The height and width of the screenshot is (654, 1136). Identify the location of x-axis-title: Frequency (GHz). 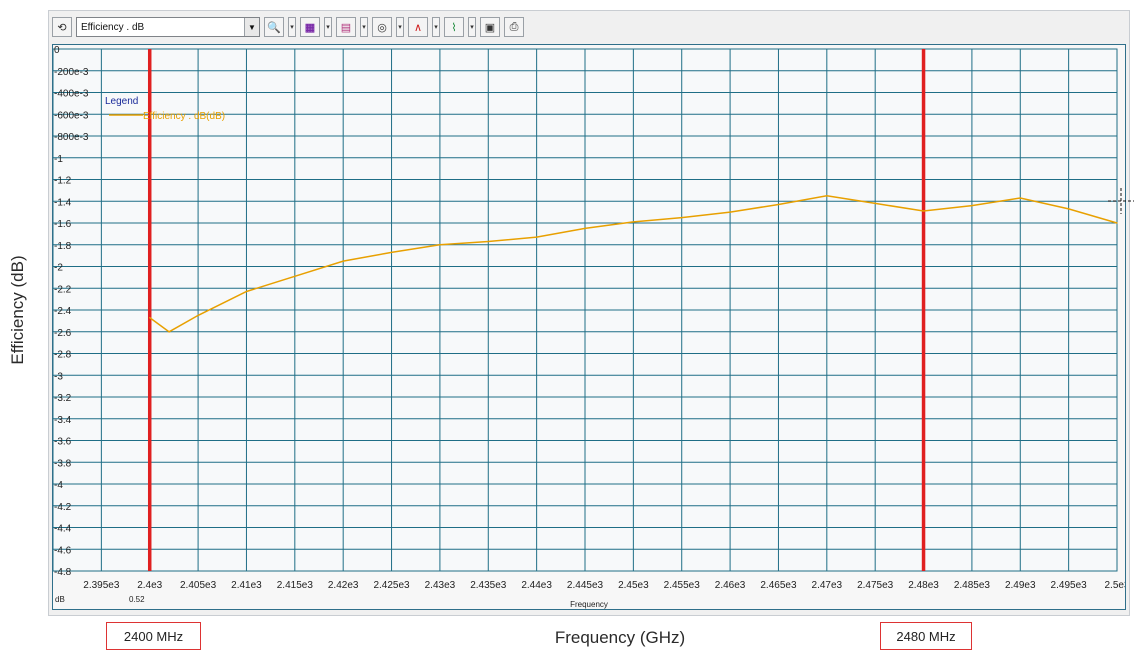
(620, 637).